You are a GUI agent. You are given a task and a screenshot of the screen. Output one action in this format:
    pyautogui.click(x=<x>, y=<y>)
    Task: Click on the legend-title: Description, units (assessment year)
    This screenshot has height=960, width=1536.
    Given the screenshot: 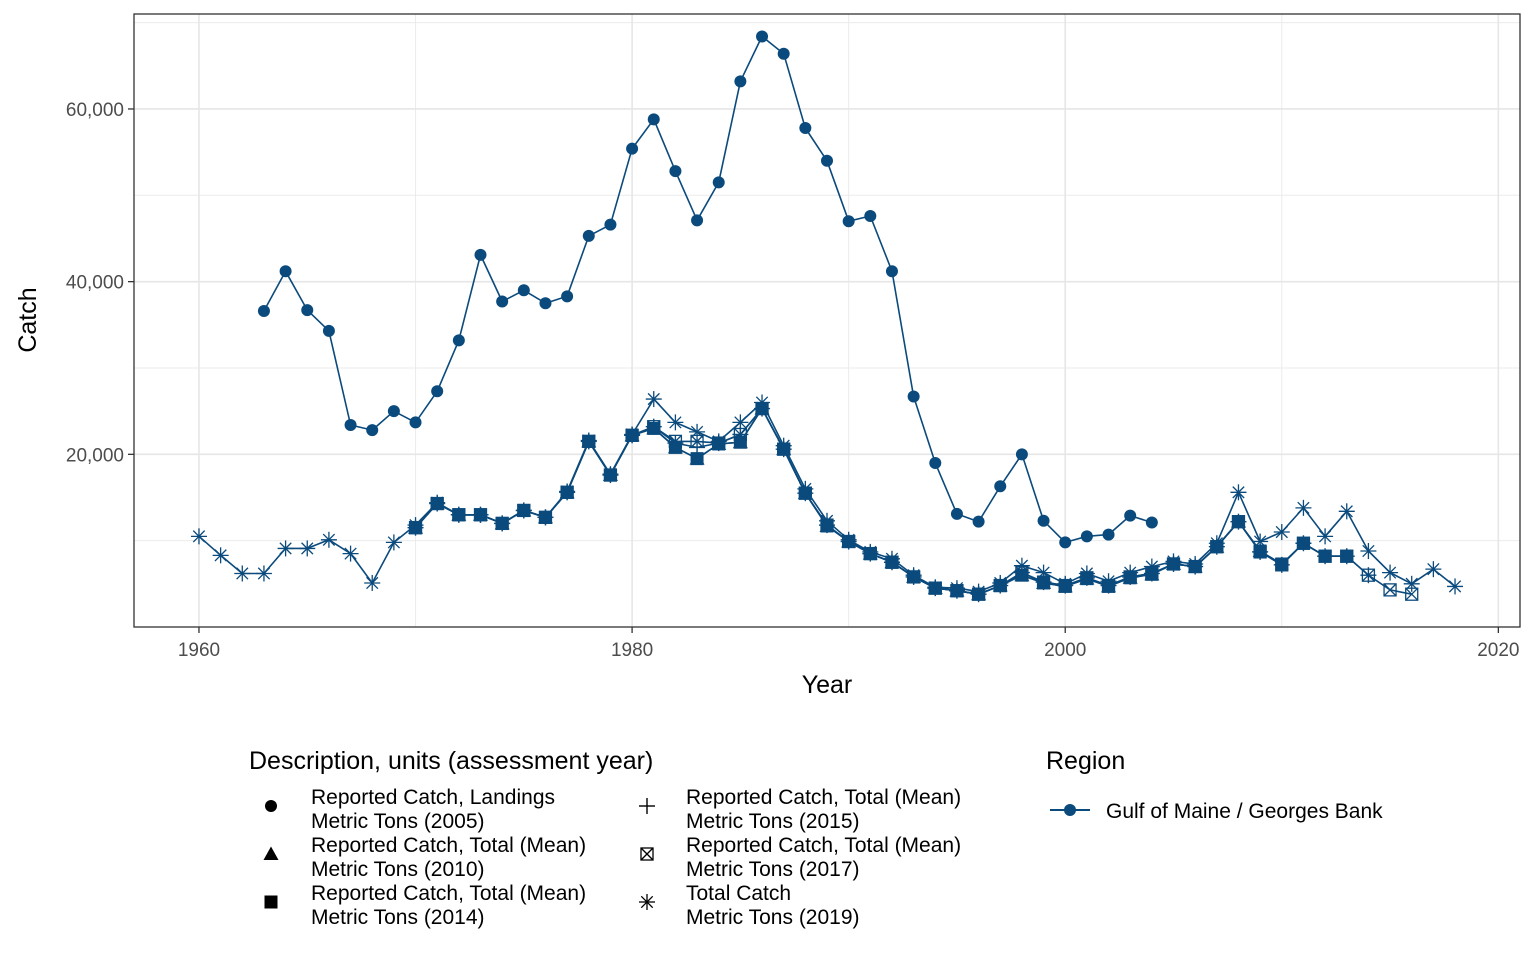 What is the action you would take?
    pyautogui.click(x=451, y=761)
    